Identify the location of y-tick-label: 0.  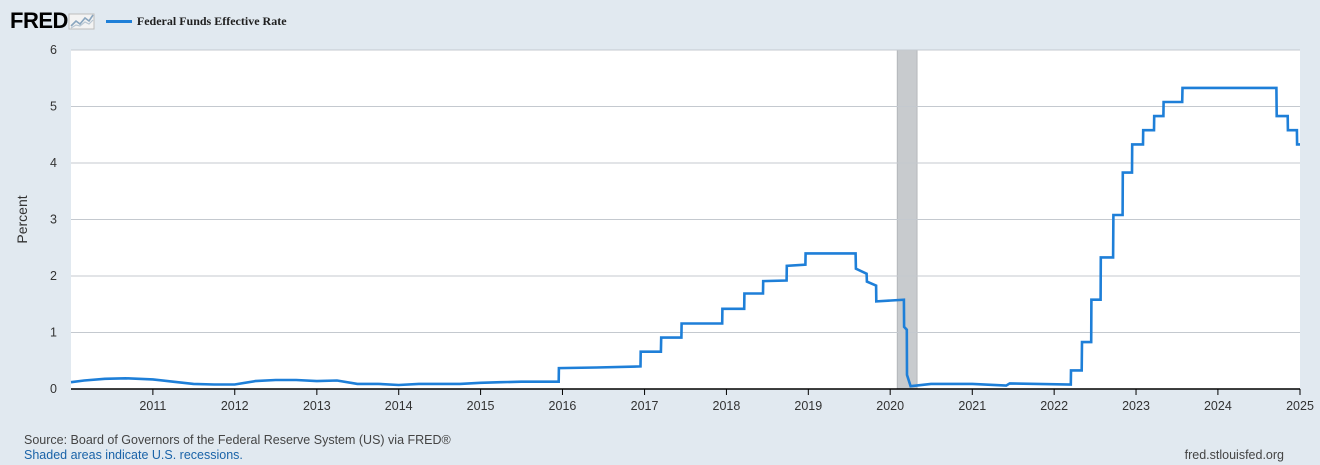
(53, 389).